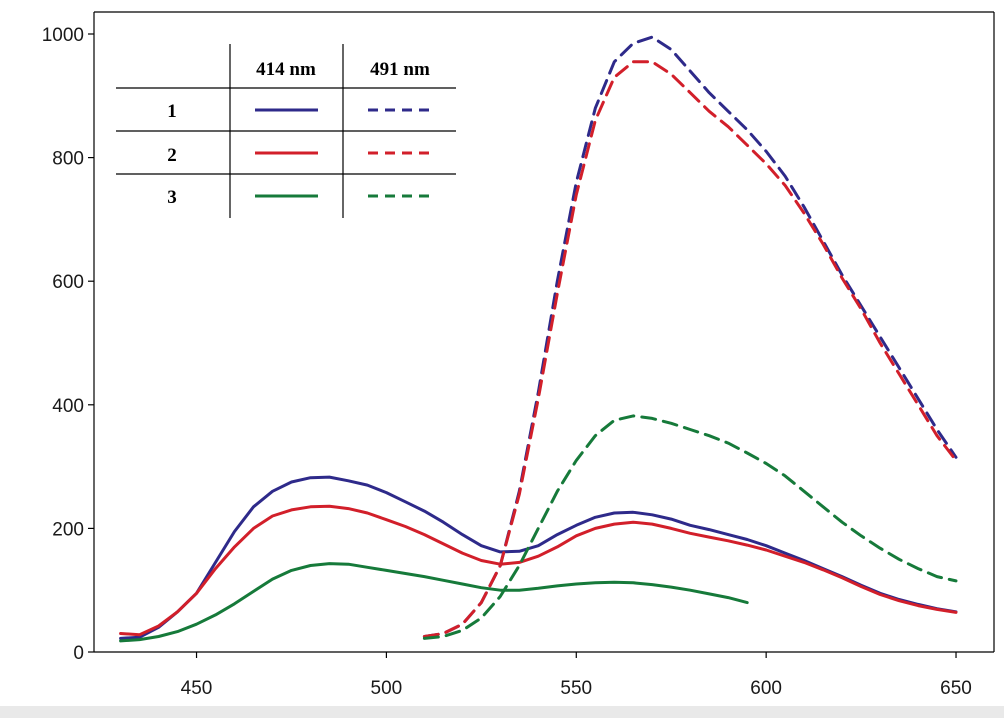 The height and width of the screenshot is (718, 1004). Describe the element at coordinates (68, 159) in the screenshot. I see `y-tick-label: 800` at that location.